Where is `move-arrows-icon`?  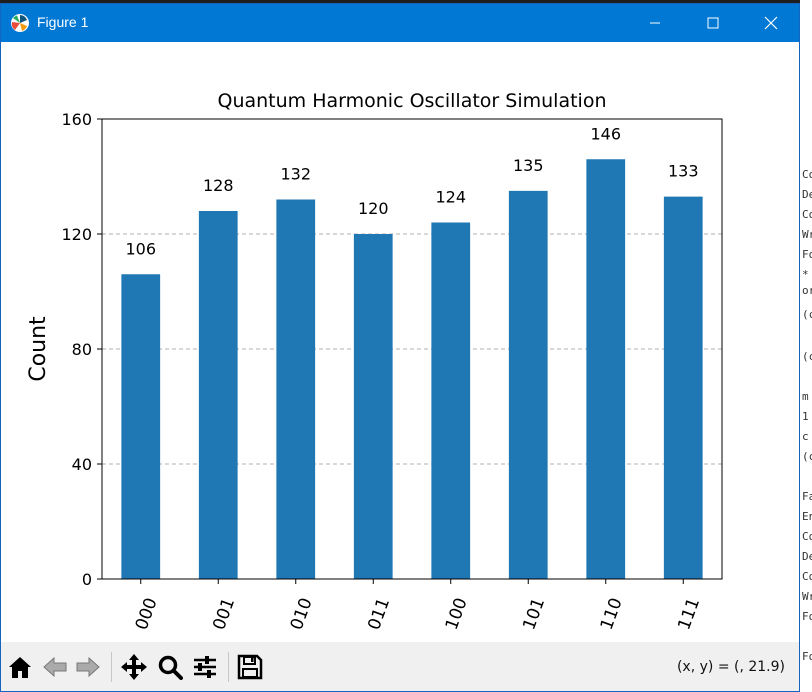 move-arrows-icon is located at coordinates (134, 667).